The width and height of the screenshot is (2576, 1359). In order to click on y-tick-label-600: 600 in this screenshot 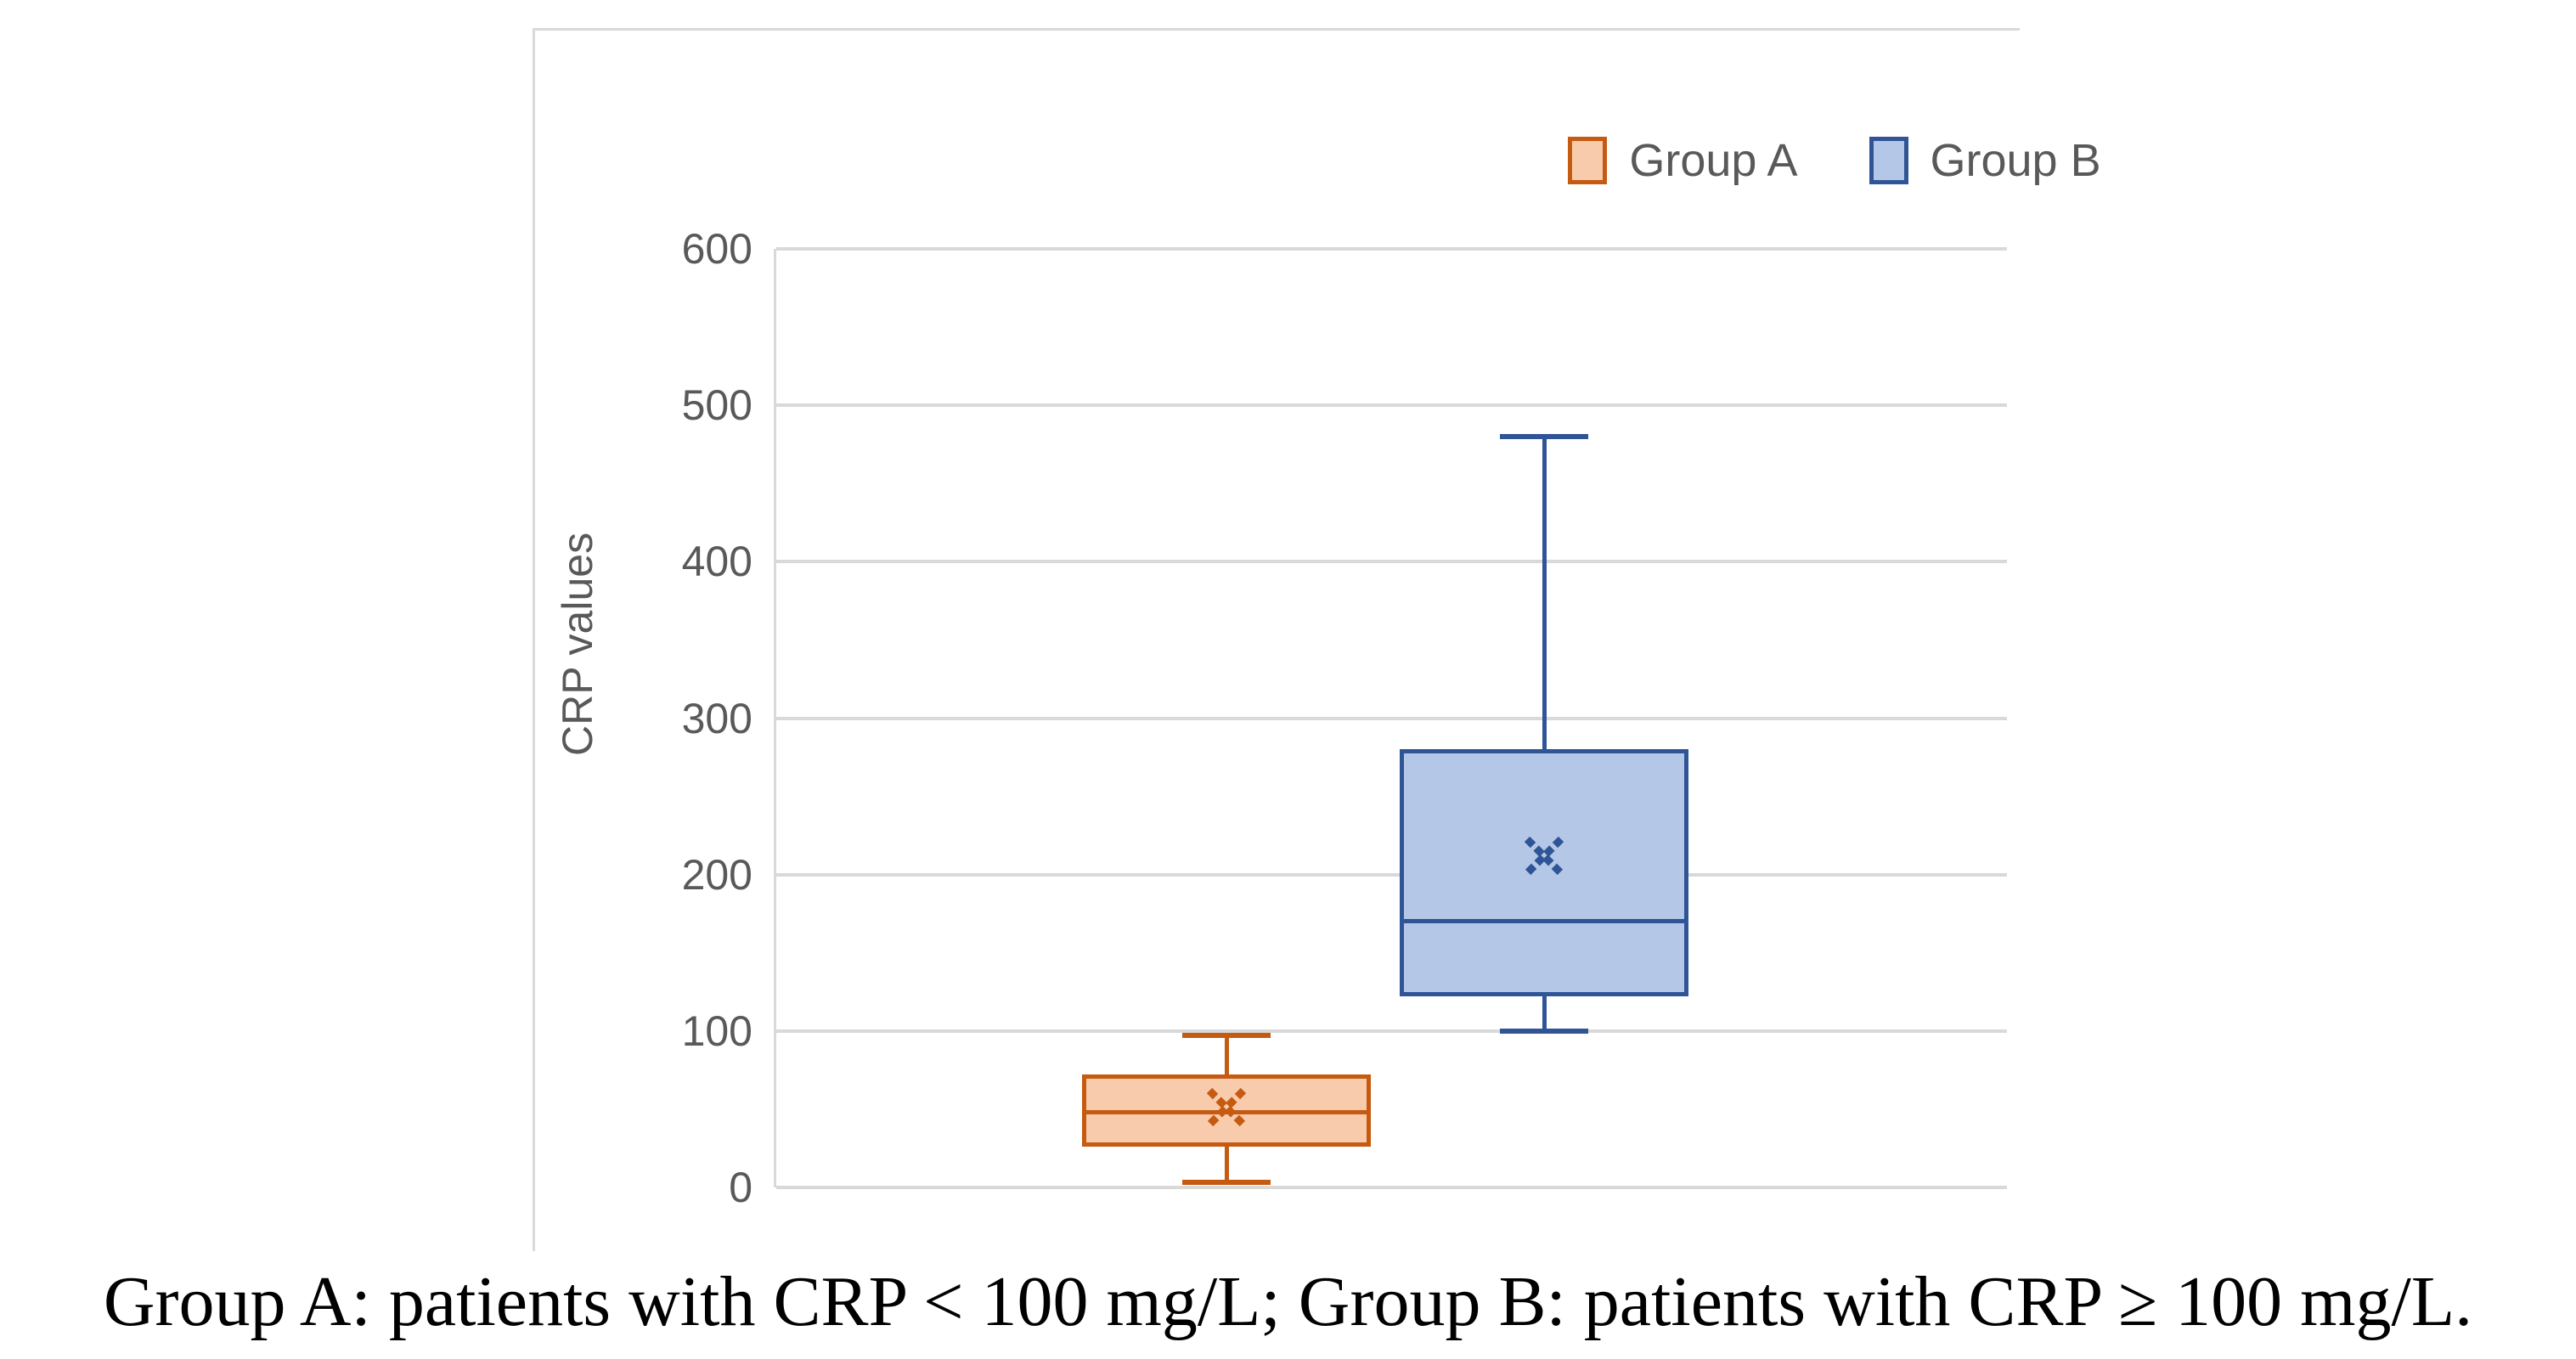, I will do `click(717, 249)`.